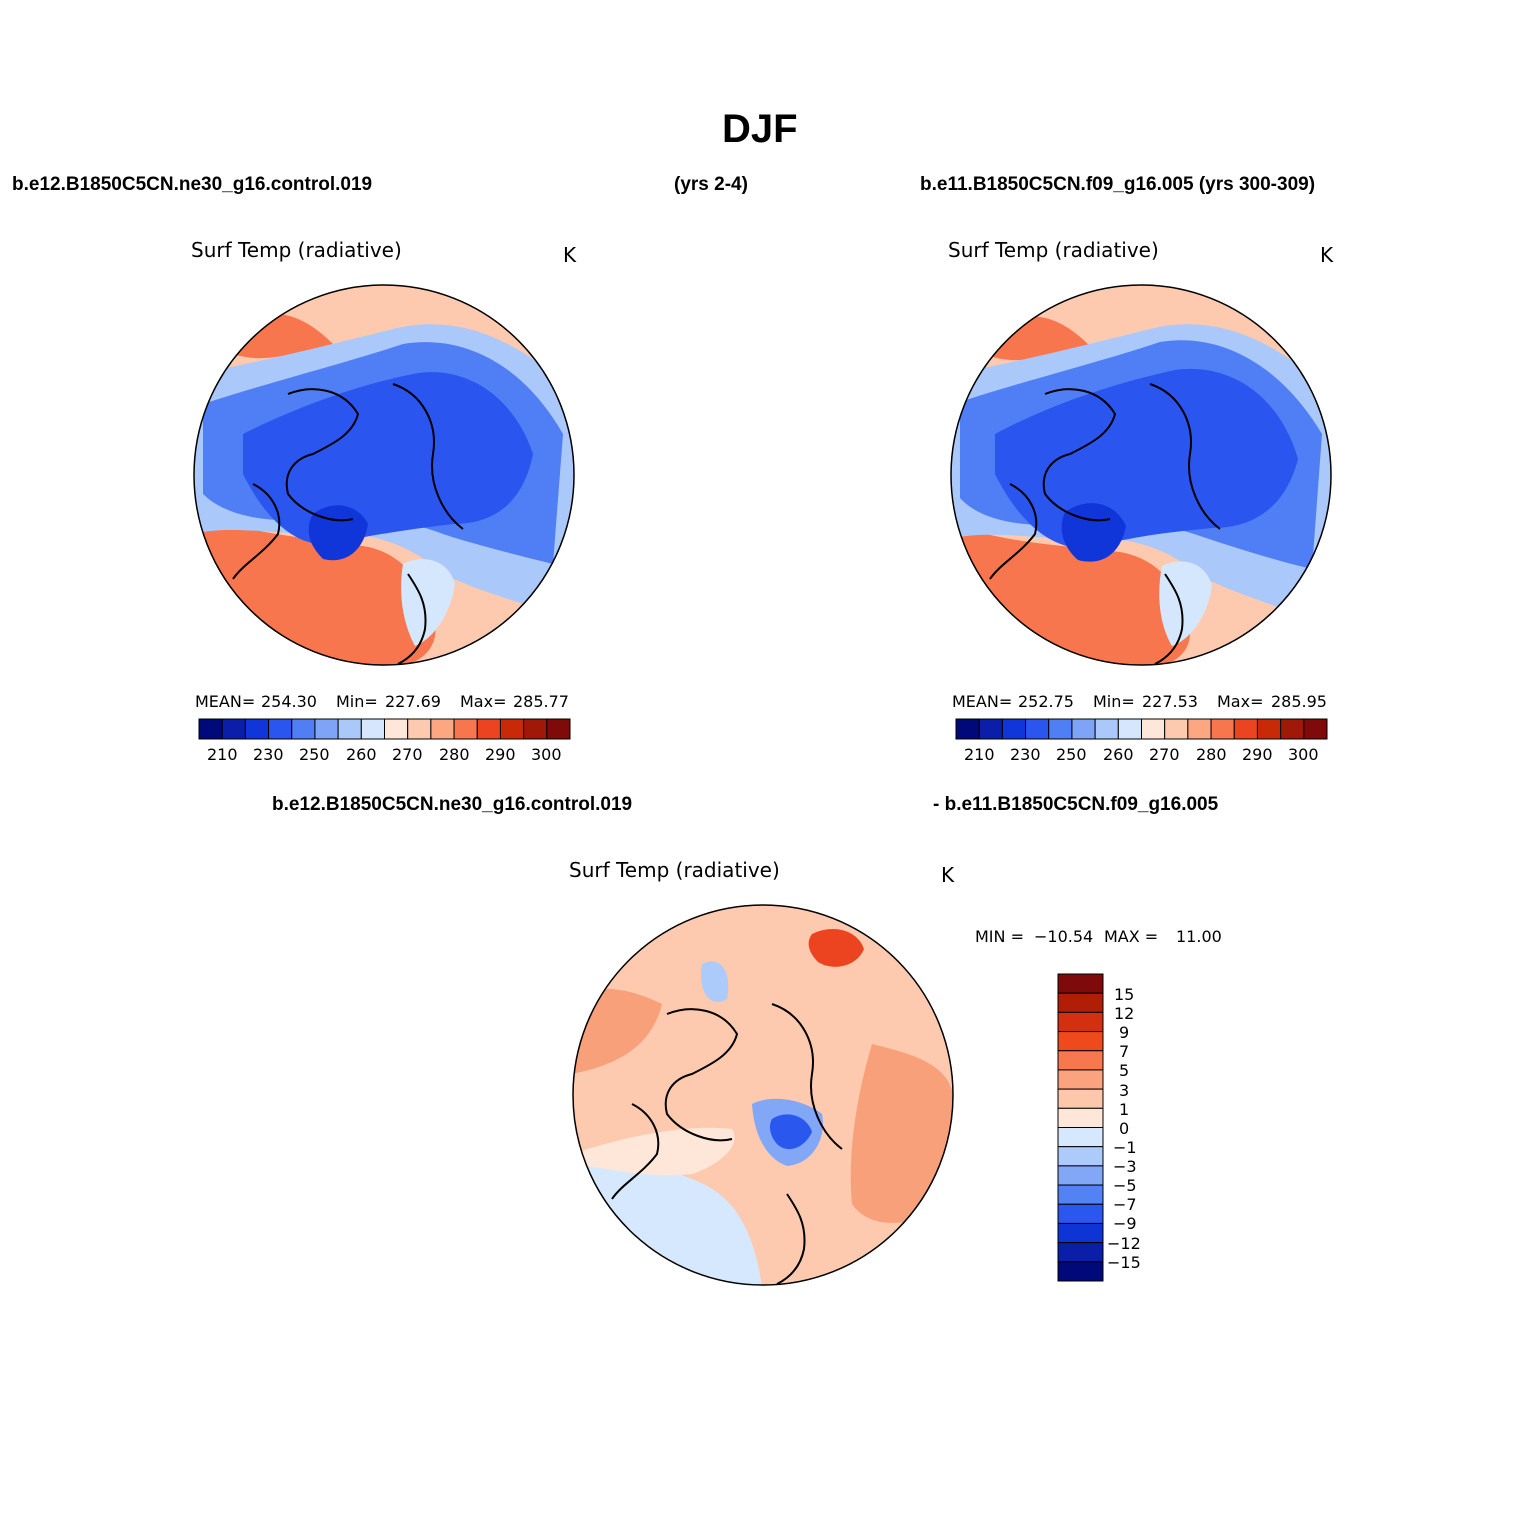 The width and height of the screenshot is (1525, 1525). I want to click on panel1-cold-deep, so click(388, 458).